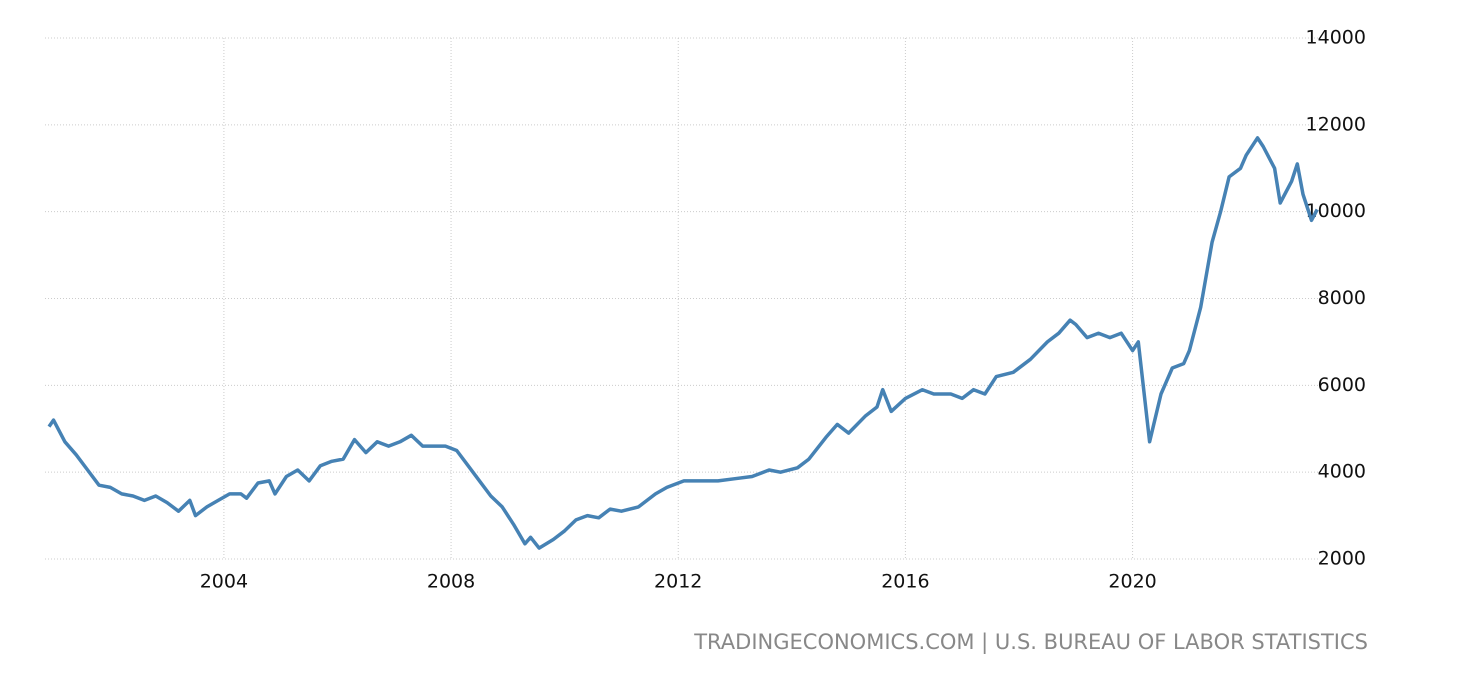  I want to click on y-tick-label: 12000, so click(1336, 124).